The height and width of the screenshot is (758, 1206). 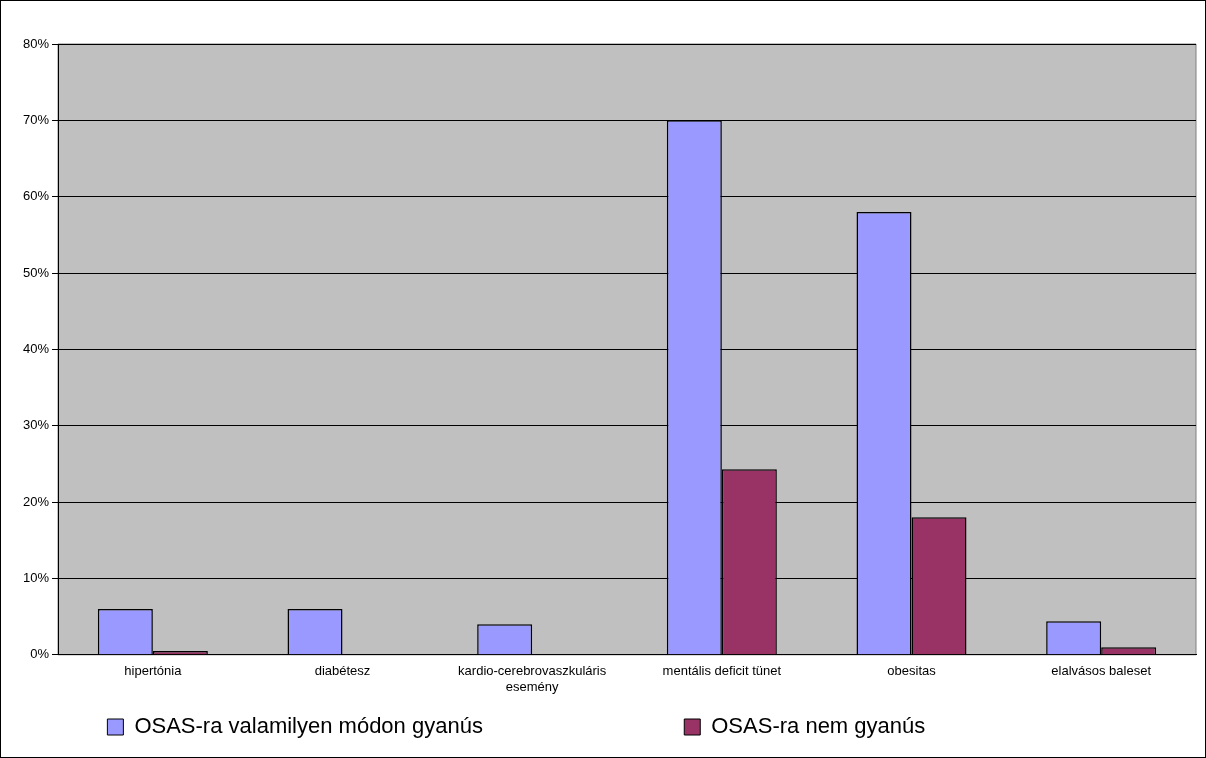 I want to click on y-tick-label: 80%, so click(x=36, y=43).